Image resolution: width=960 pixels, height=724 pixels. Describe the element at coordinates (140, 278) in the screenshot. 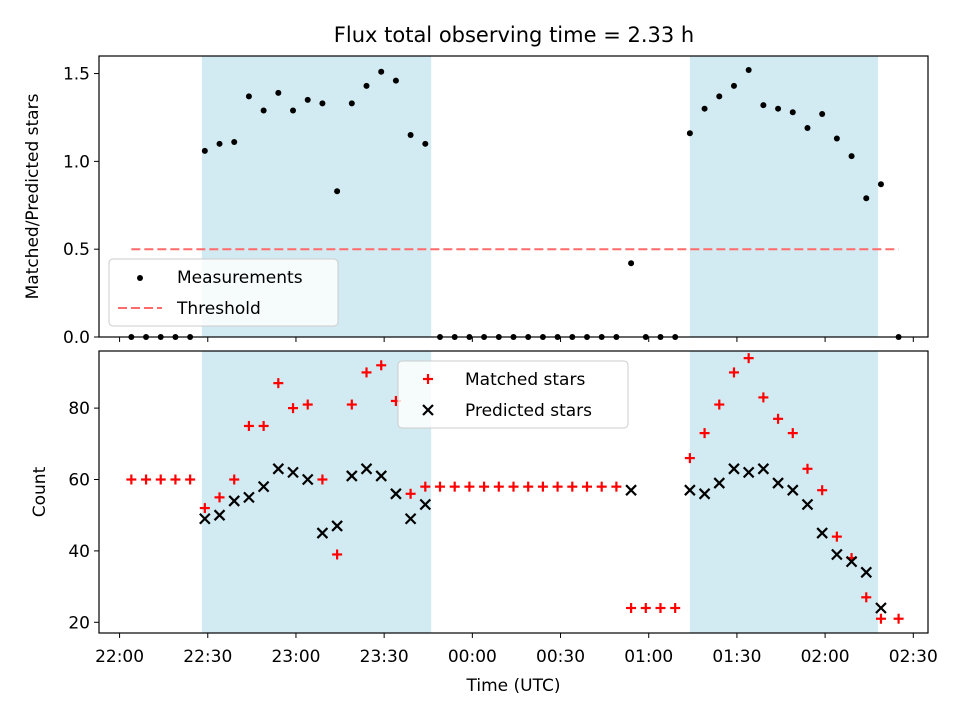

I see `legend-measurement-marker` at that location.